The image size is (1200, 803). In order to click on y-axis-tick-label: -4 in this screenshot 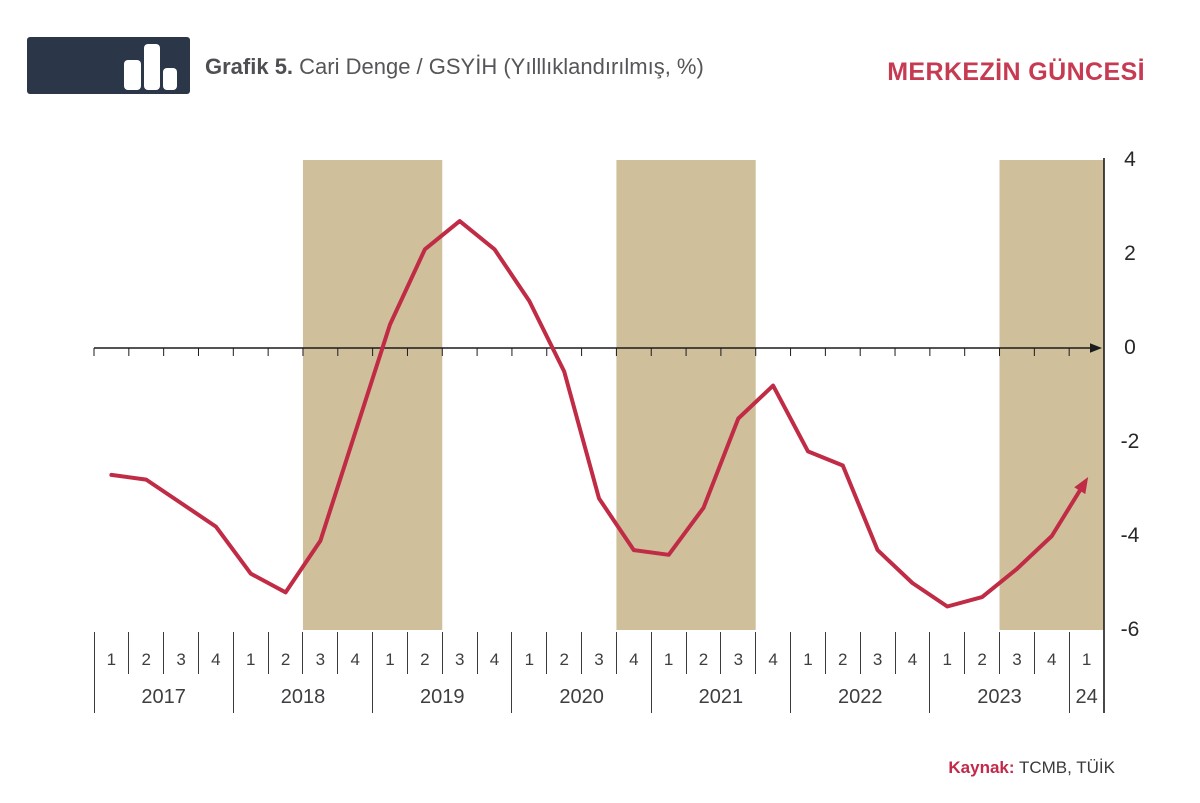, I will do `click(1130, 535)`.